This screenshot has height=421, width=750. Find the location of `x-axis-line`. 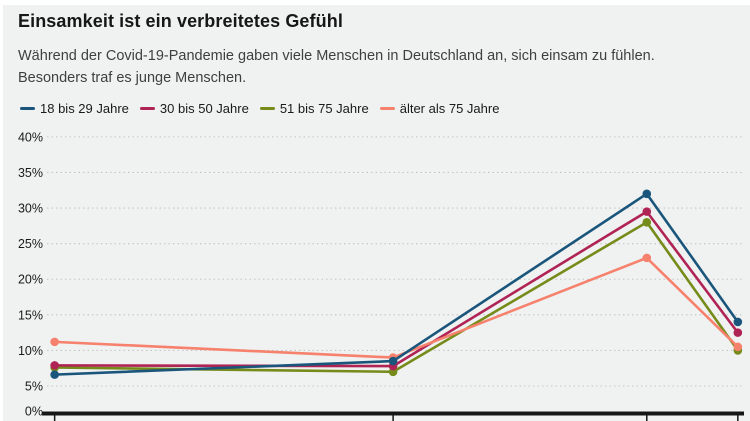

x-axis-line is located at coordinates (393, 413).